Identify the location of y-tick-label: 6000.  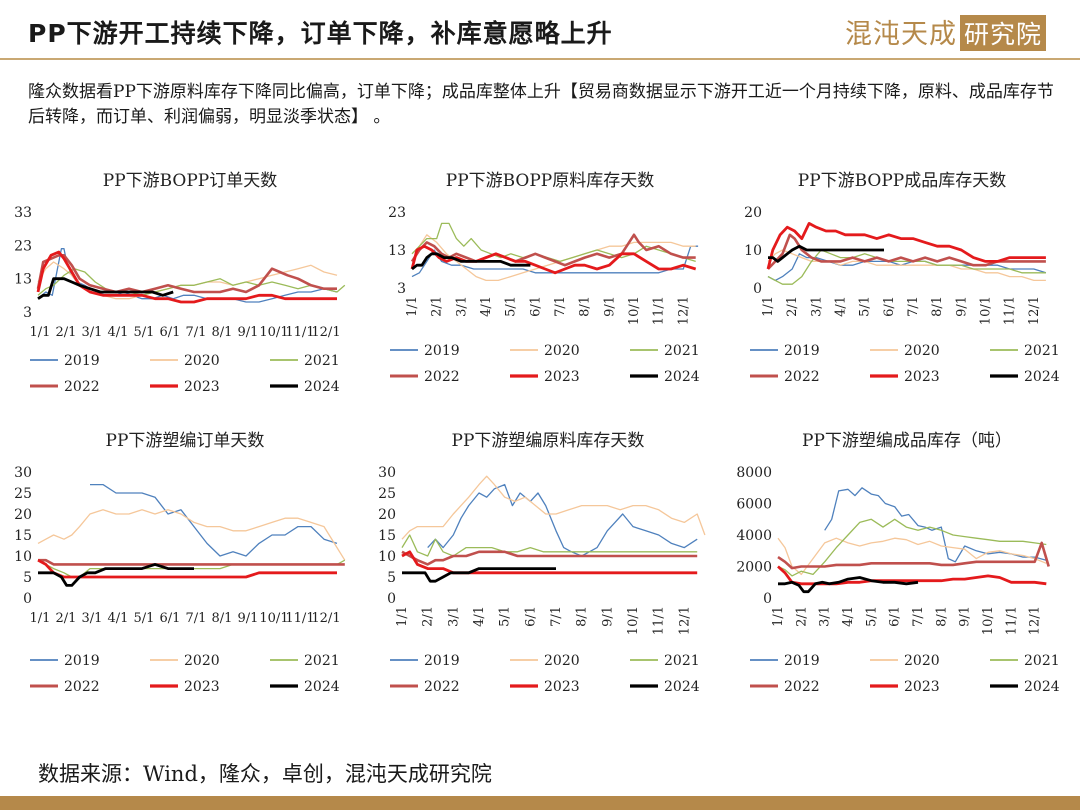
(754, 505).